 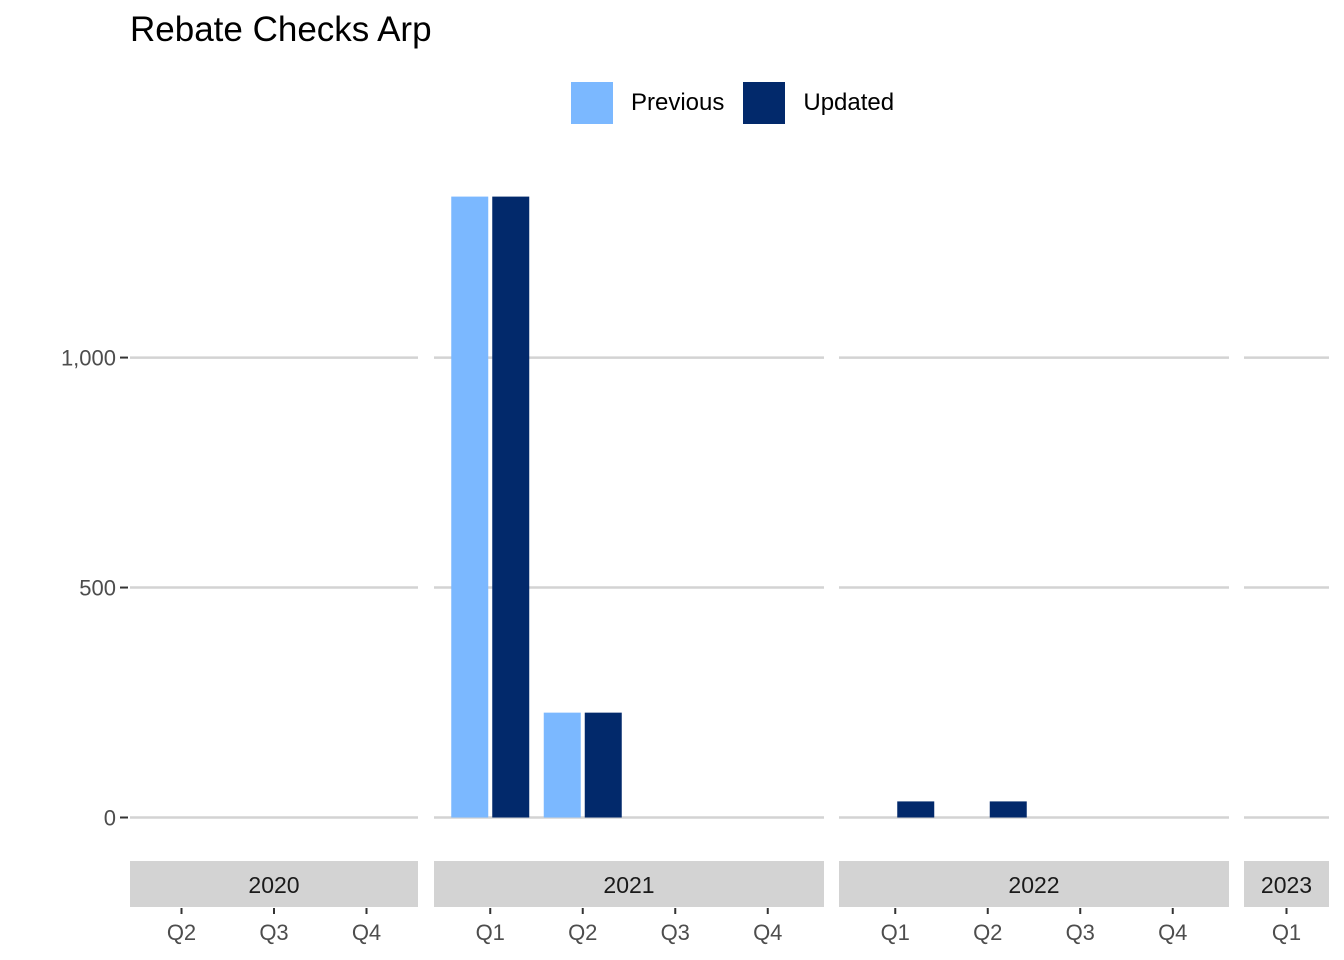 I want to click on facet-strip-2023, so click(x=1286, y=884).